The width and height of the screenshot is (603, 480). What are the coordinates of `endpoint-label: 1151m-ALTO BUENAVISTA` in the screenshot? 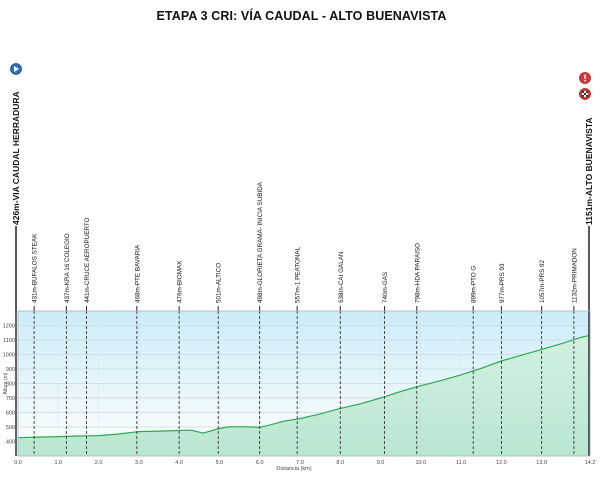 It's located at (589, 171).